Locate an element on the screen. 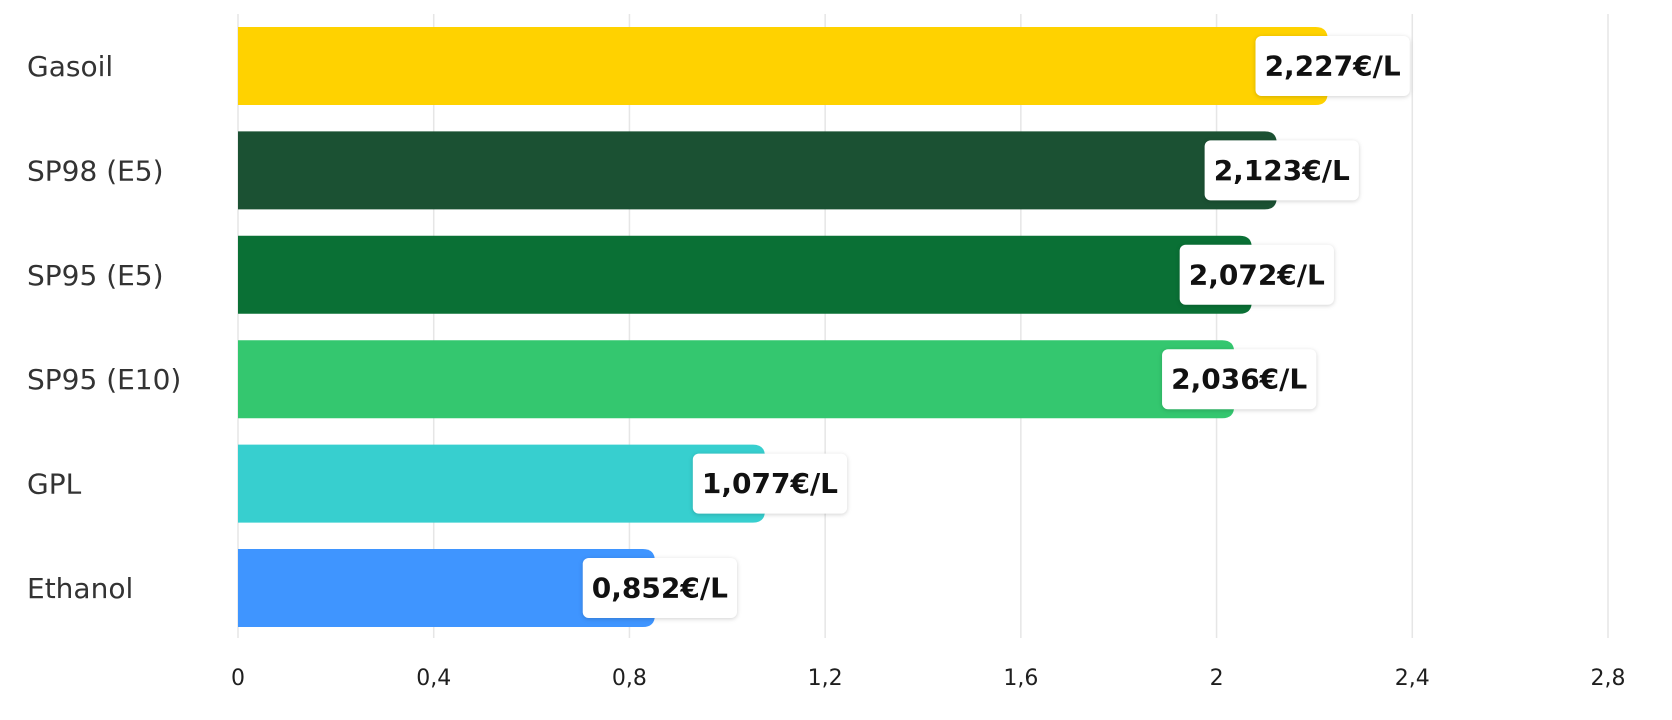  bar-gpl is located at coordinates (501, 483).